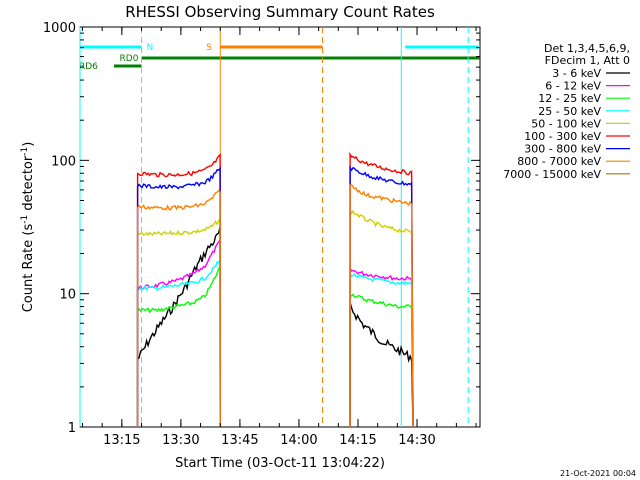 The image size is (640, 480). I want to click on attenuator-bars: N S RD0 RD6, so click(279, 57).